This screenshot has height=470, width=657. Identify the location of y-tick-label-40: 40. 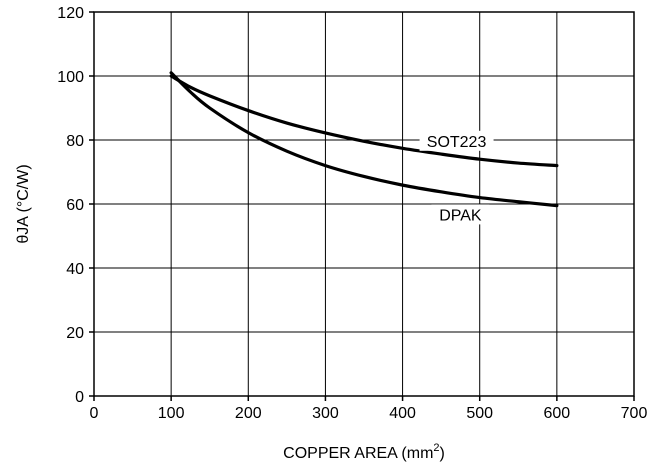
(75, 269).